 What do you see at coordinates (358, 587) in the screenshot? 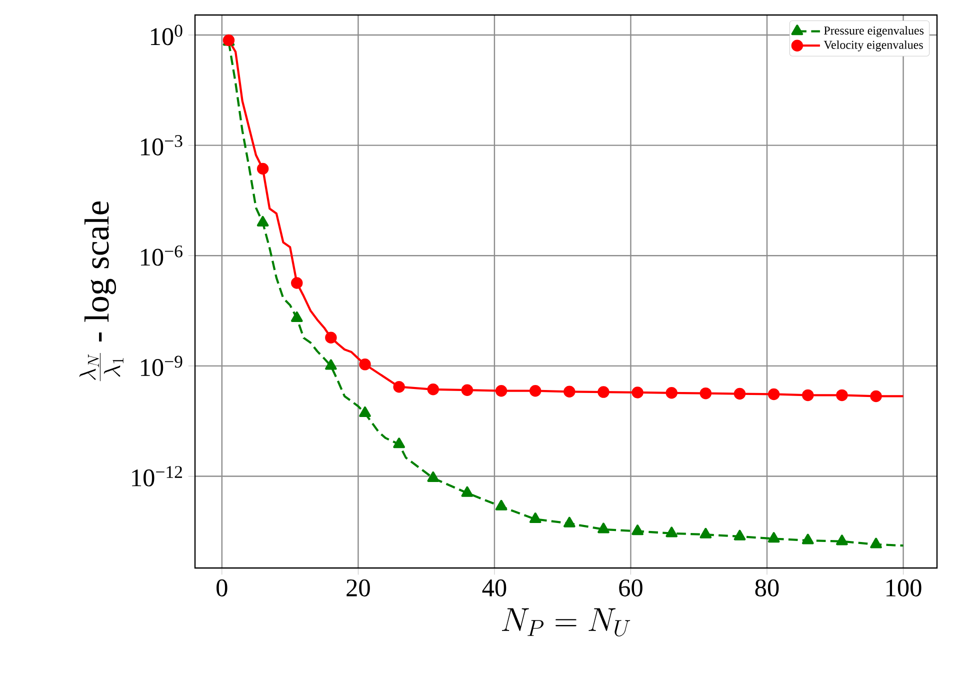
I see `x-tick-label: 20` at bounding box center [358, 587].